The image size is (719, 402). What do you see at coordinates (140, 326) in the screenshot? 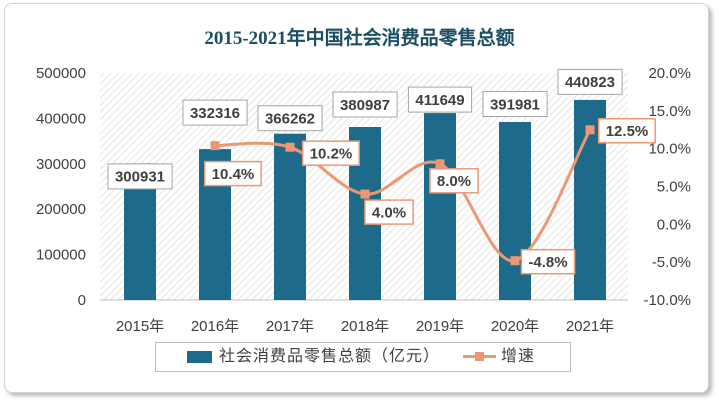
I see `x-axis-label-2015: 2015年` at bounding box center [140, 326].